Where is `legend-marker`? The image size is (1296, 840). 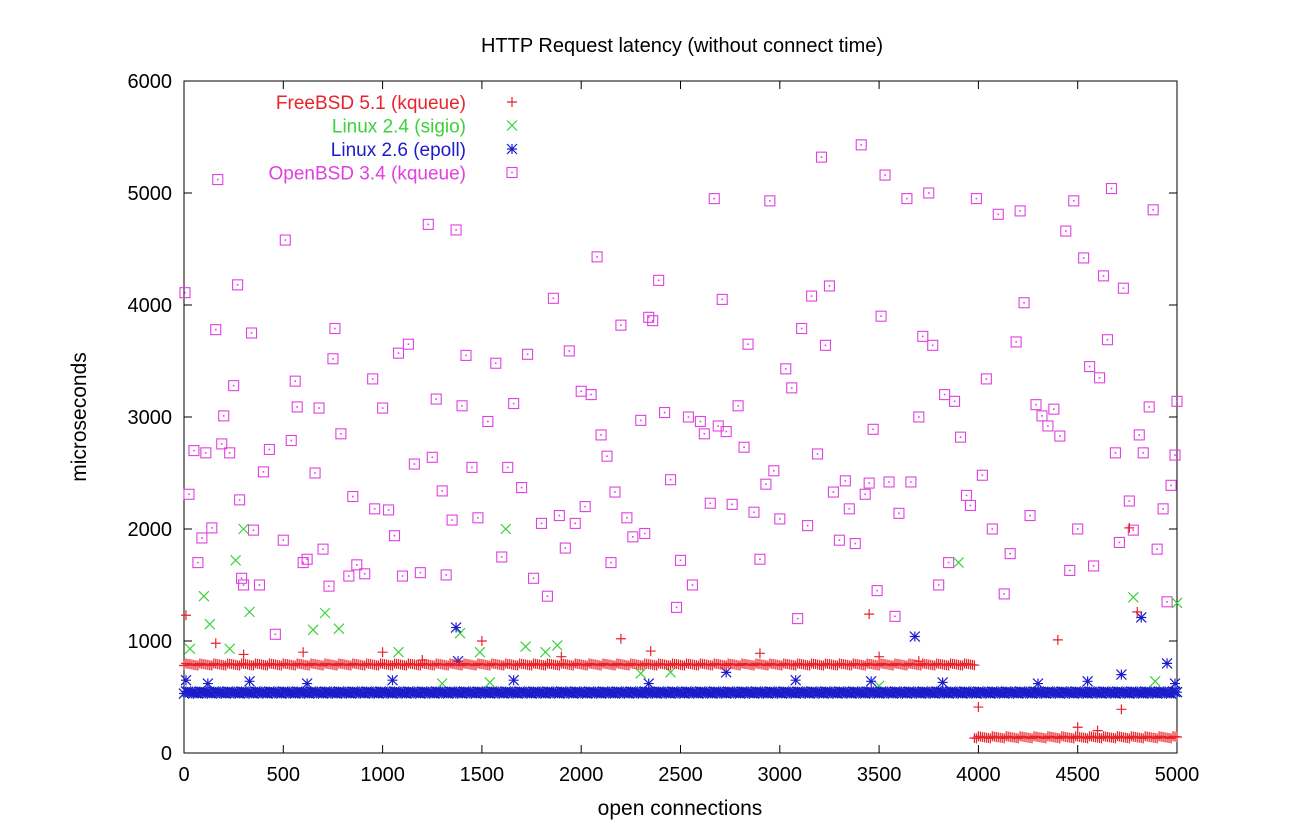
legend-marker is located at coordinates (512, 102).